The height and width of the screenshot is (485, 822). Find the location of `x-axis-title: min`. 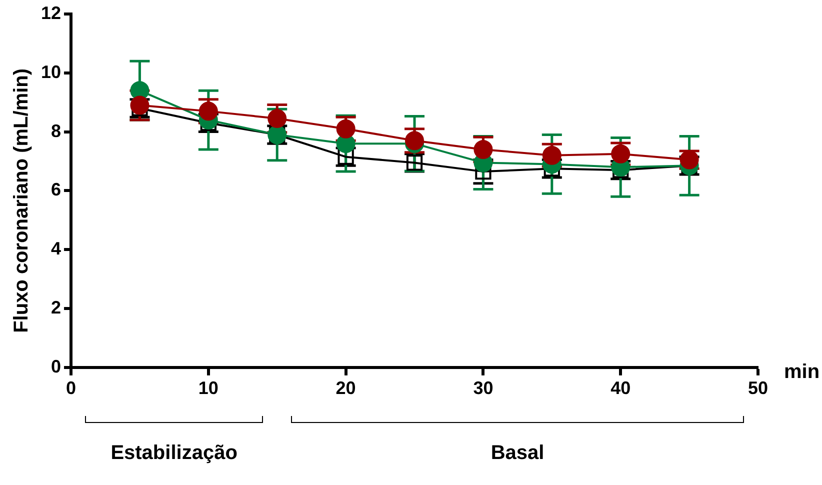

x-axis-title: min is located at coordinates (802, 371).